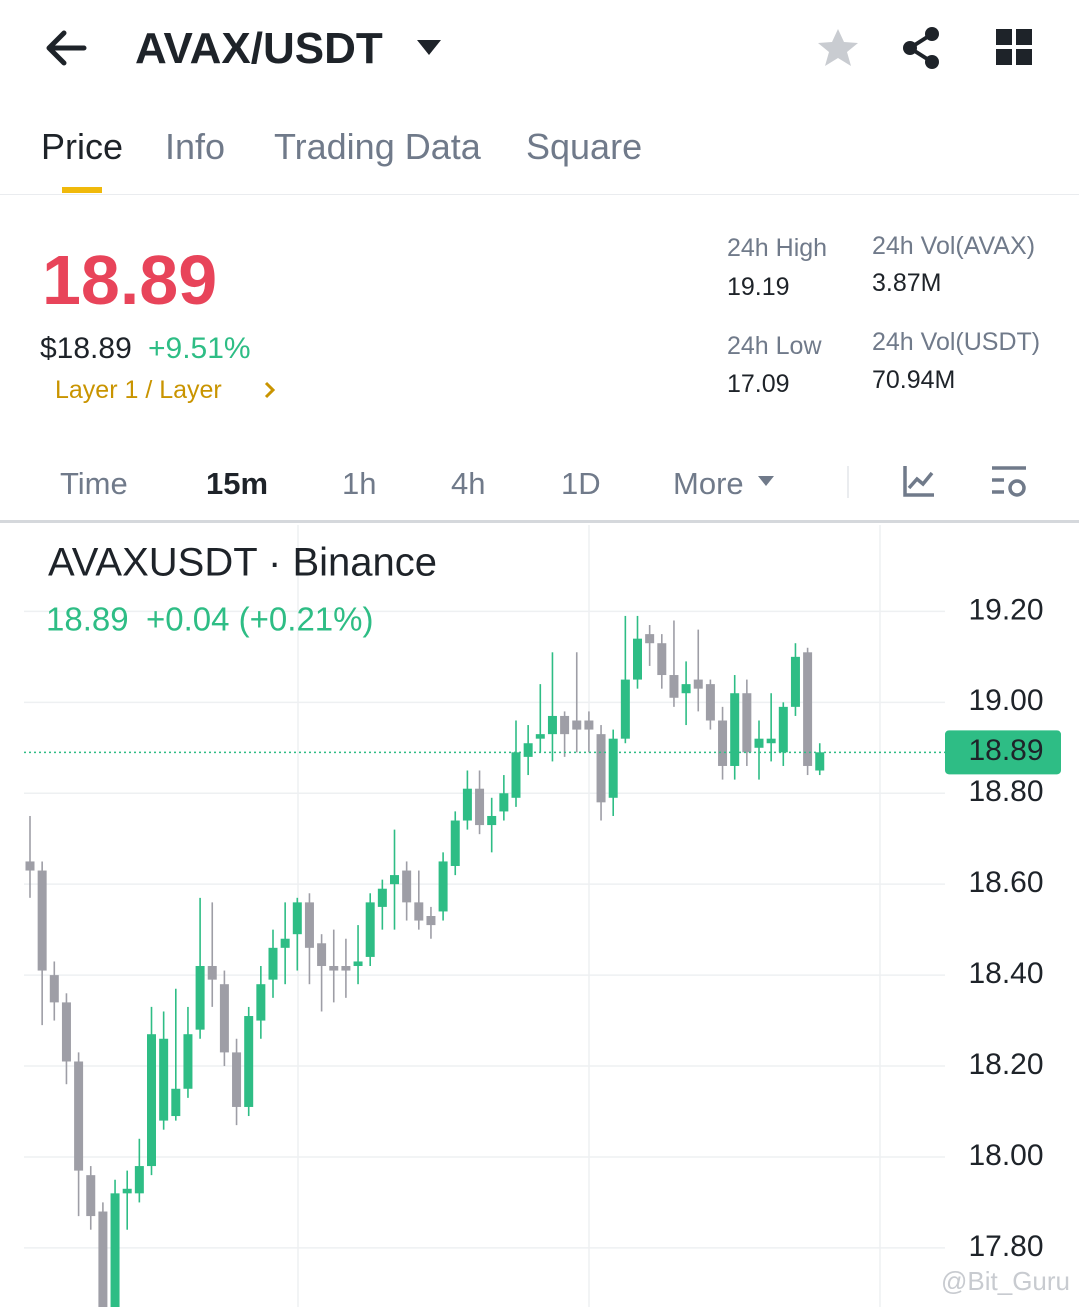 This screenshot has height=1307, width=1079. Describe the element at coordinates (82, 146) in the screenshot. I see `tab: Price` at that location.